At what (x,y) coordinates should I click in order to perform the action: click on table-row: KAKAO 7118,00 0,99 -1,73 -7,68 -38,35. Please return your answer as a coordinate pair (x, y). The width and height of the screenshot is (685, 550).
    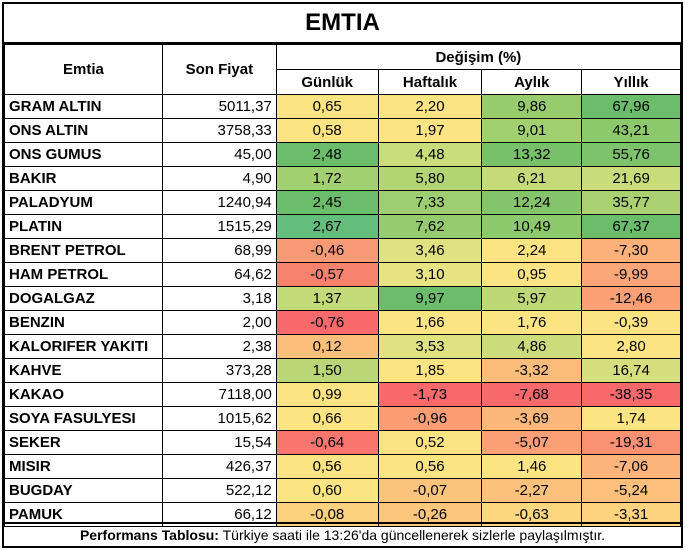
    Looking at the image, I should click on (342, 394).